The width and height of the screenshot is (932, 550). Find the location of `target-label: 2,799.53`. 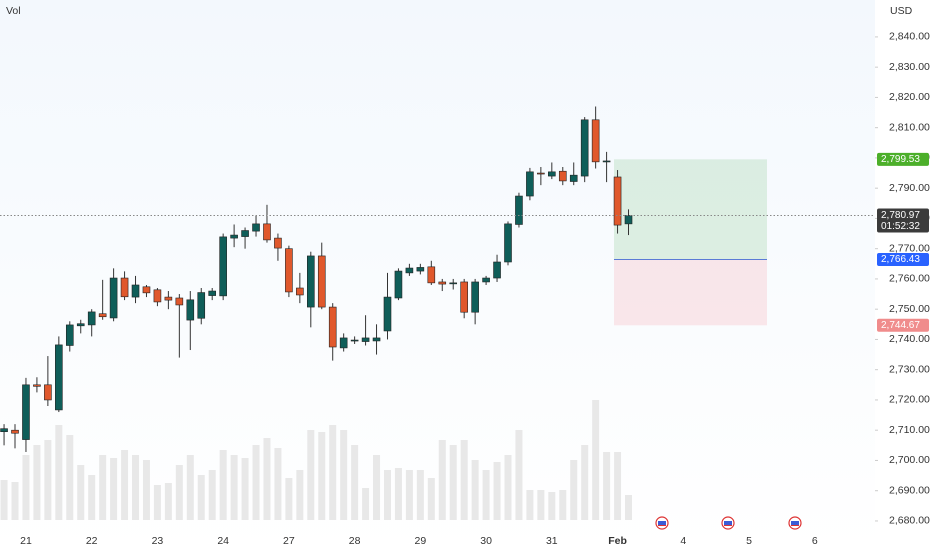

target-label: 2,799.53 is located at coordinates (900, 159).